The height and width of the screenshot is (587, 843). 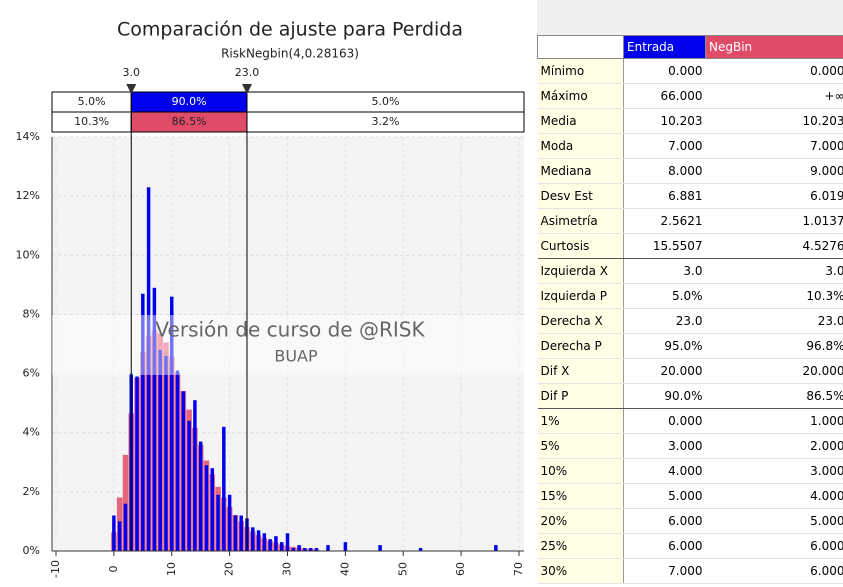 I want to click on row-label: Derecha X, so click(x=580, y=321).